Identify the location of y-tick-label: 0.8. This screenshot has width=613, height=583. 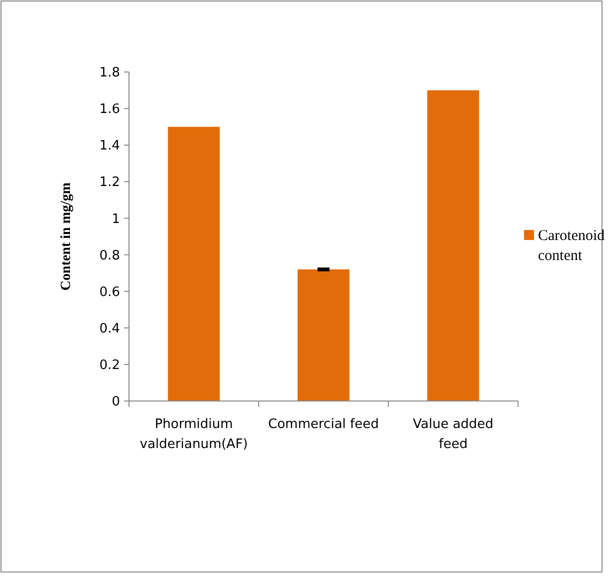
(109, 256).